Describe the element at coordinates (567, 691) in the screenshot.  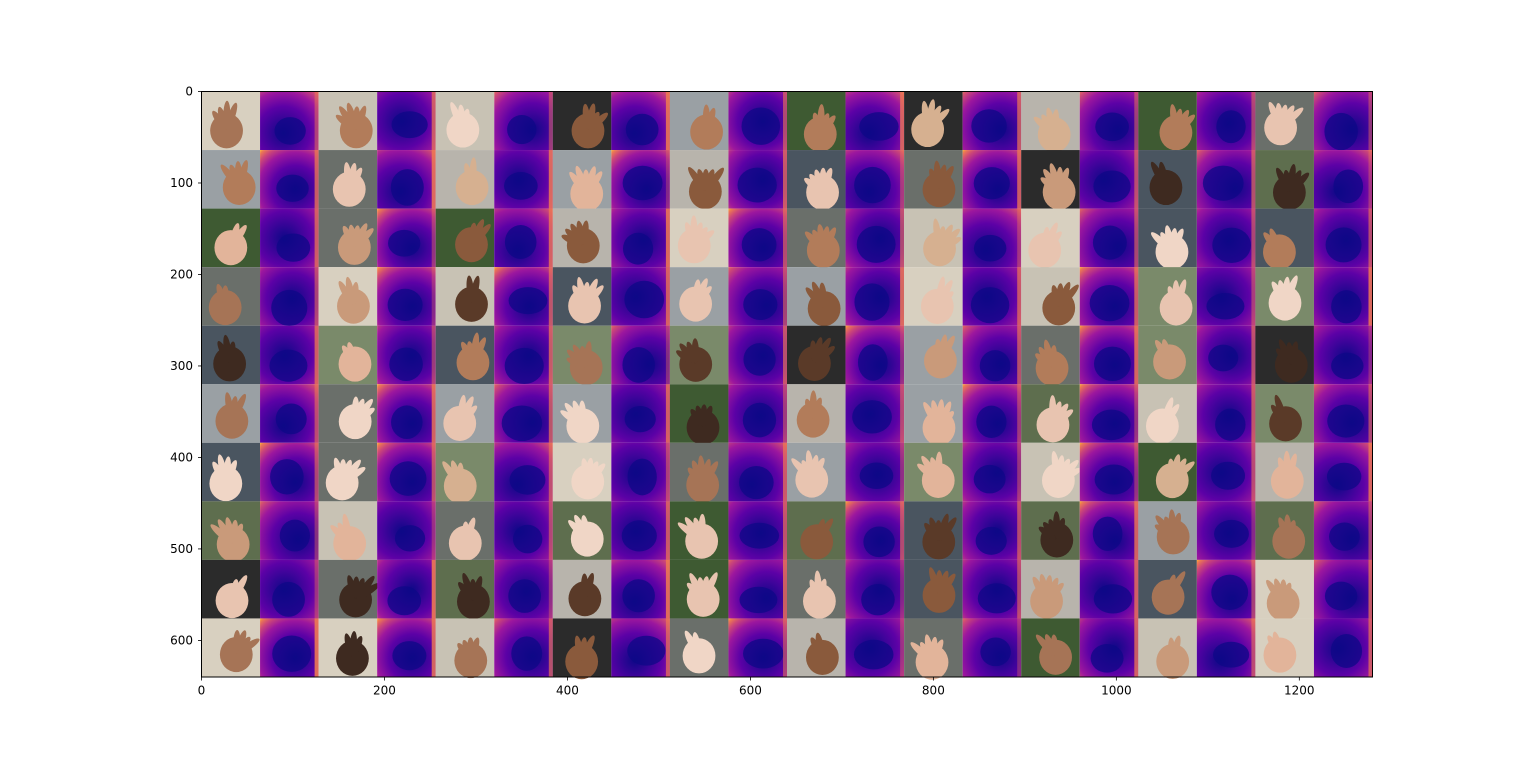
I see `x-tick-label: 400` at that location.